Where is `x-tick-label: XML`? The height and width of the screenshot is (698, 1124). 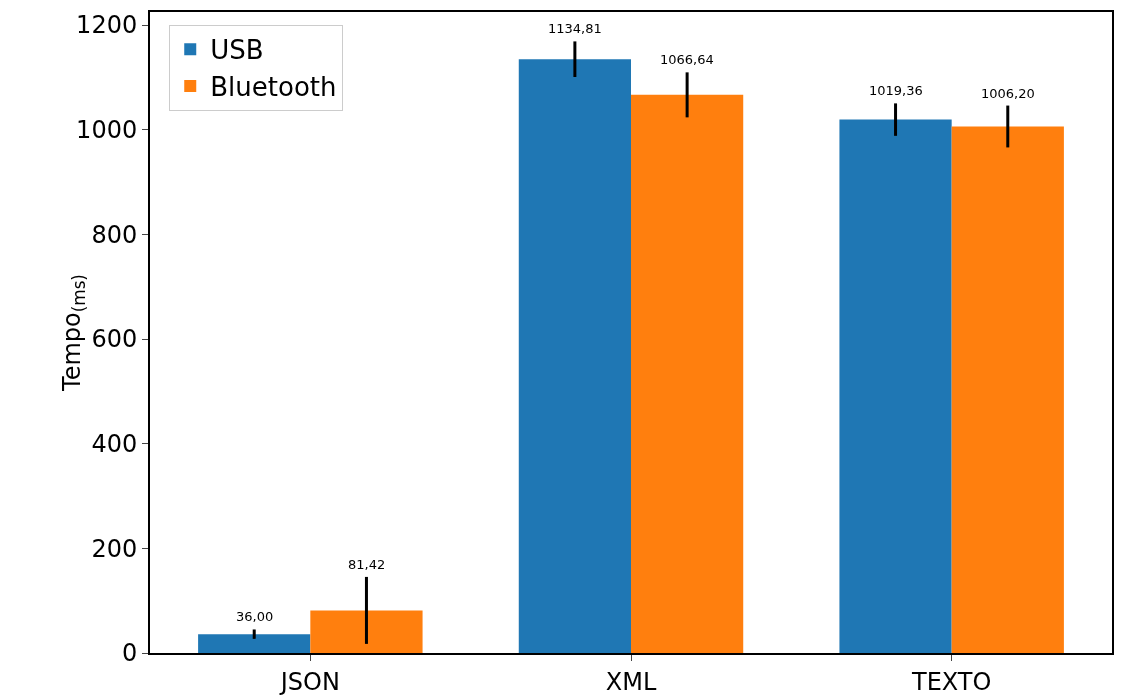
x-tick-label: XML is located at coordinates (631, 681).